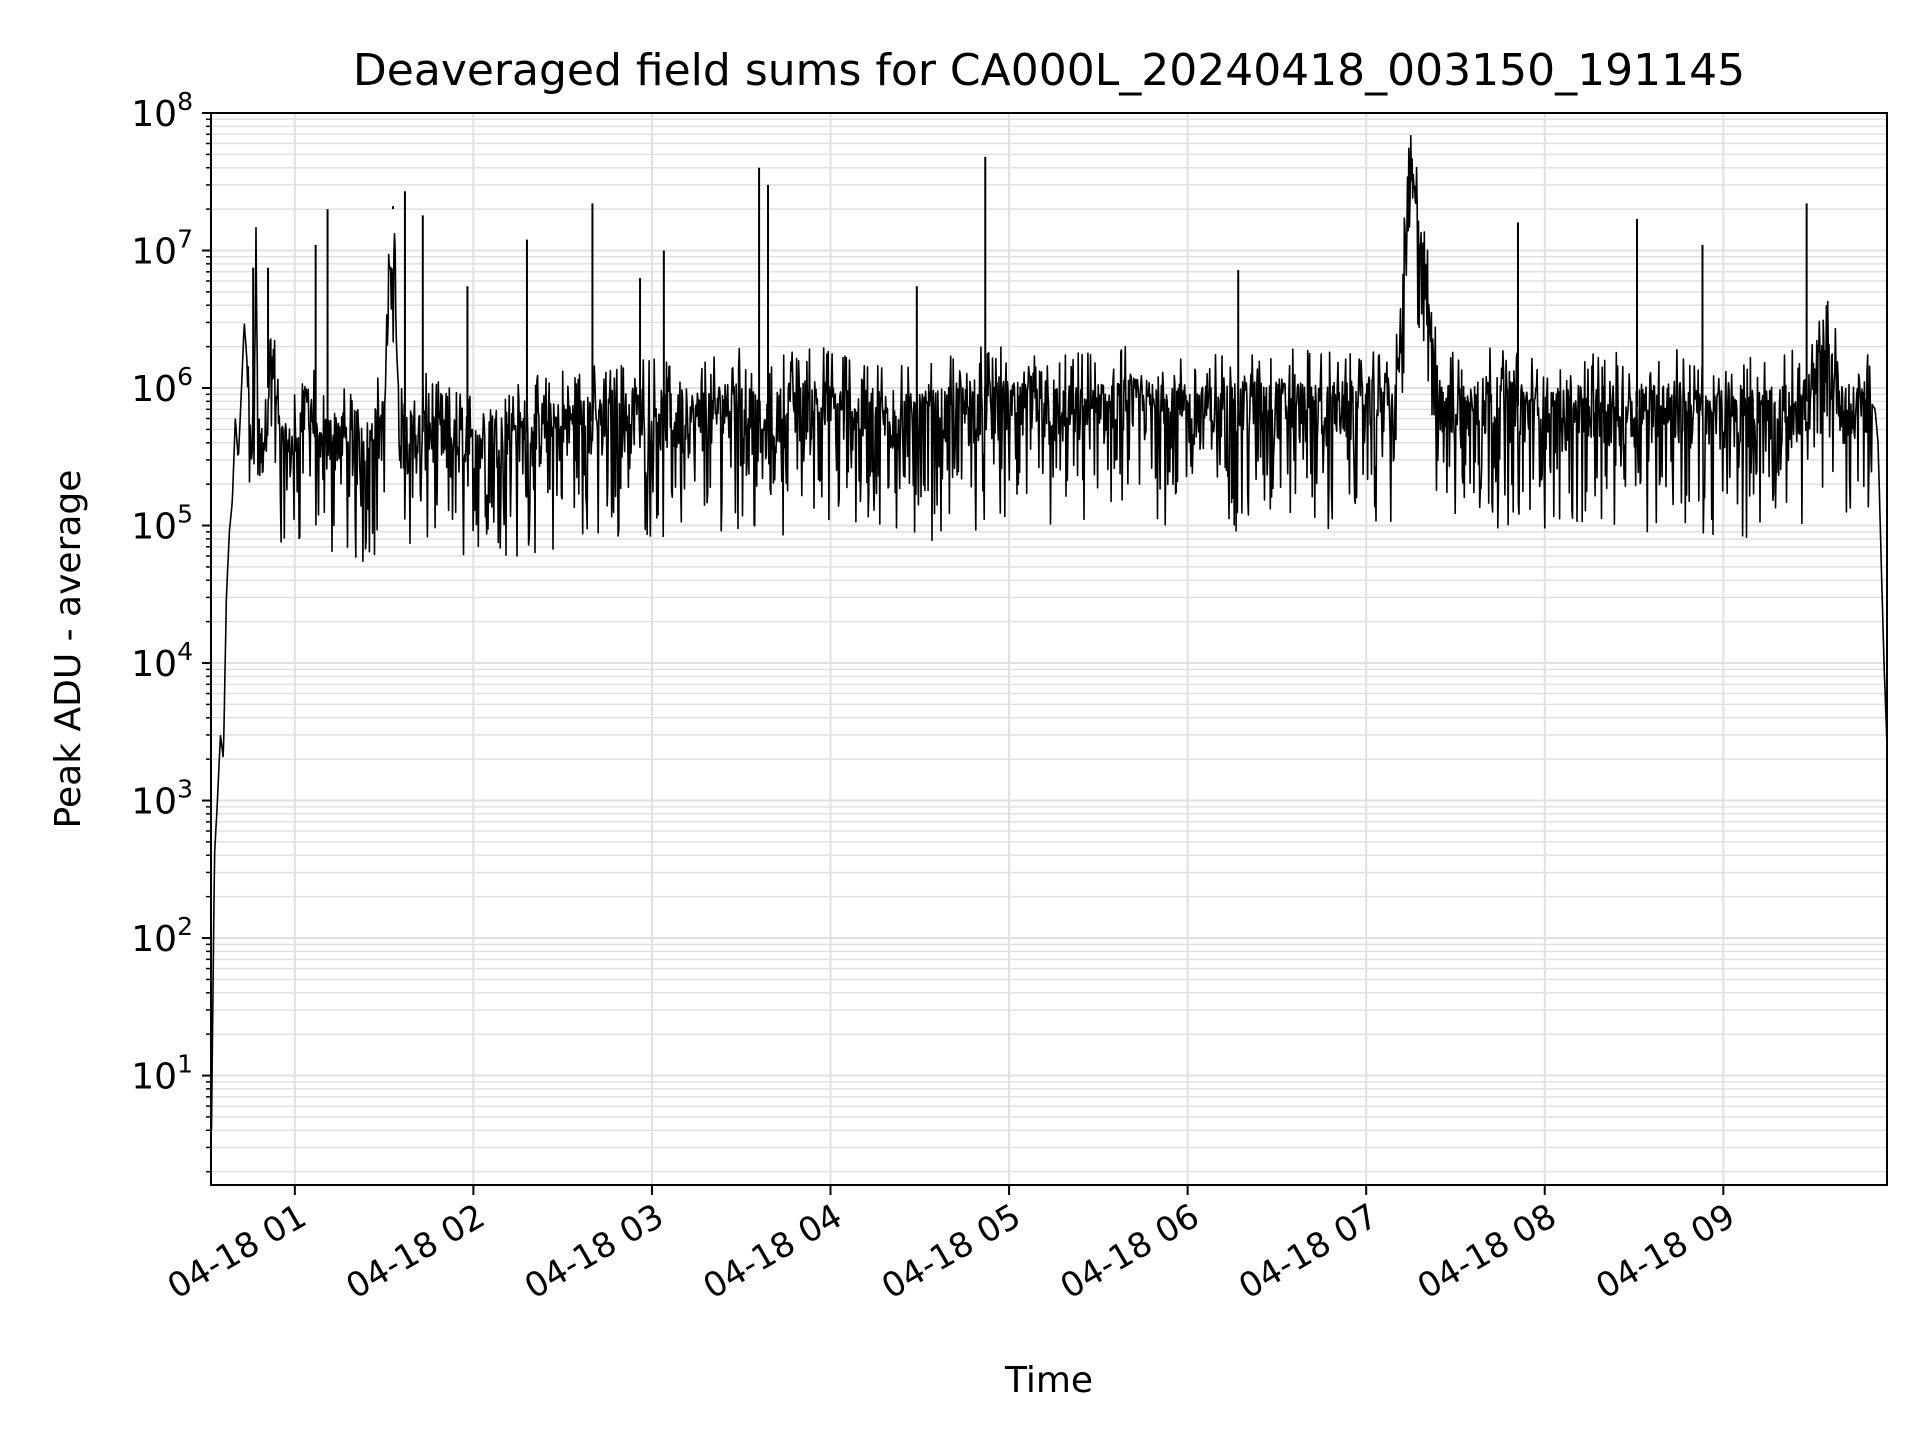 This screenshot has height=1440, width=1920. What do you see at coordinates (185, 101) in the screenshot?
I see `y-tick-exponent: 8` at bounding box center [185, 101].